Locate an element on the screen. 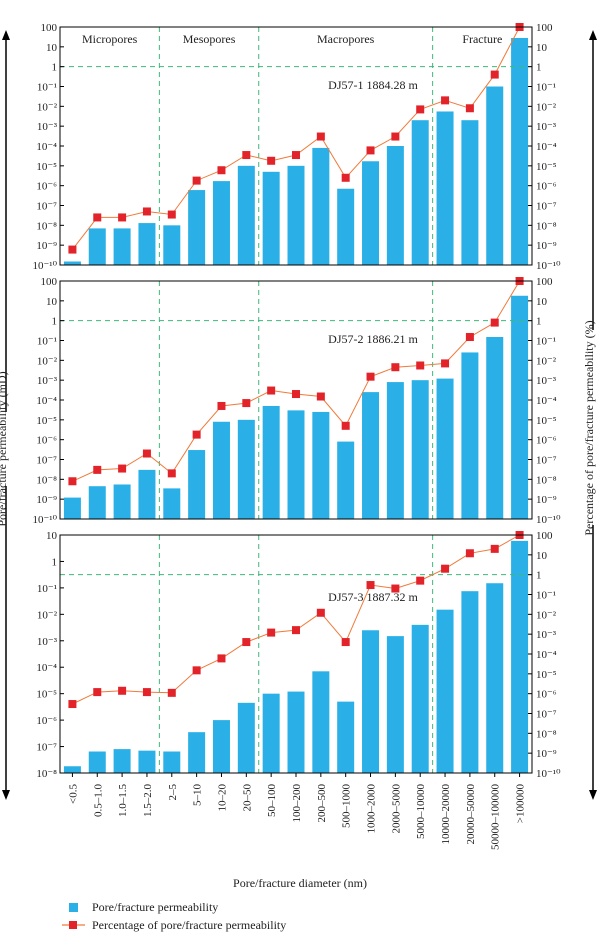 The width and height of the screenshot is (600, 933). panel-label: DJ57-1 1884.28 m is located at coordinates (373, 85).